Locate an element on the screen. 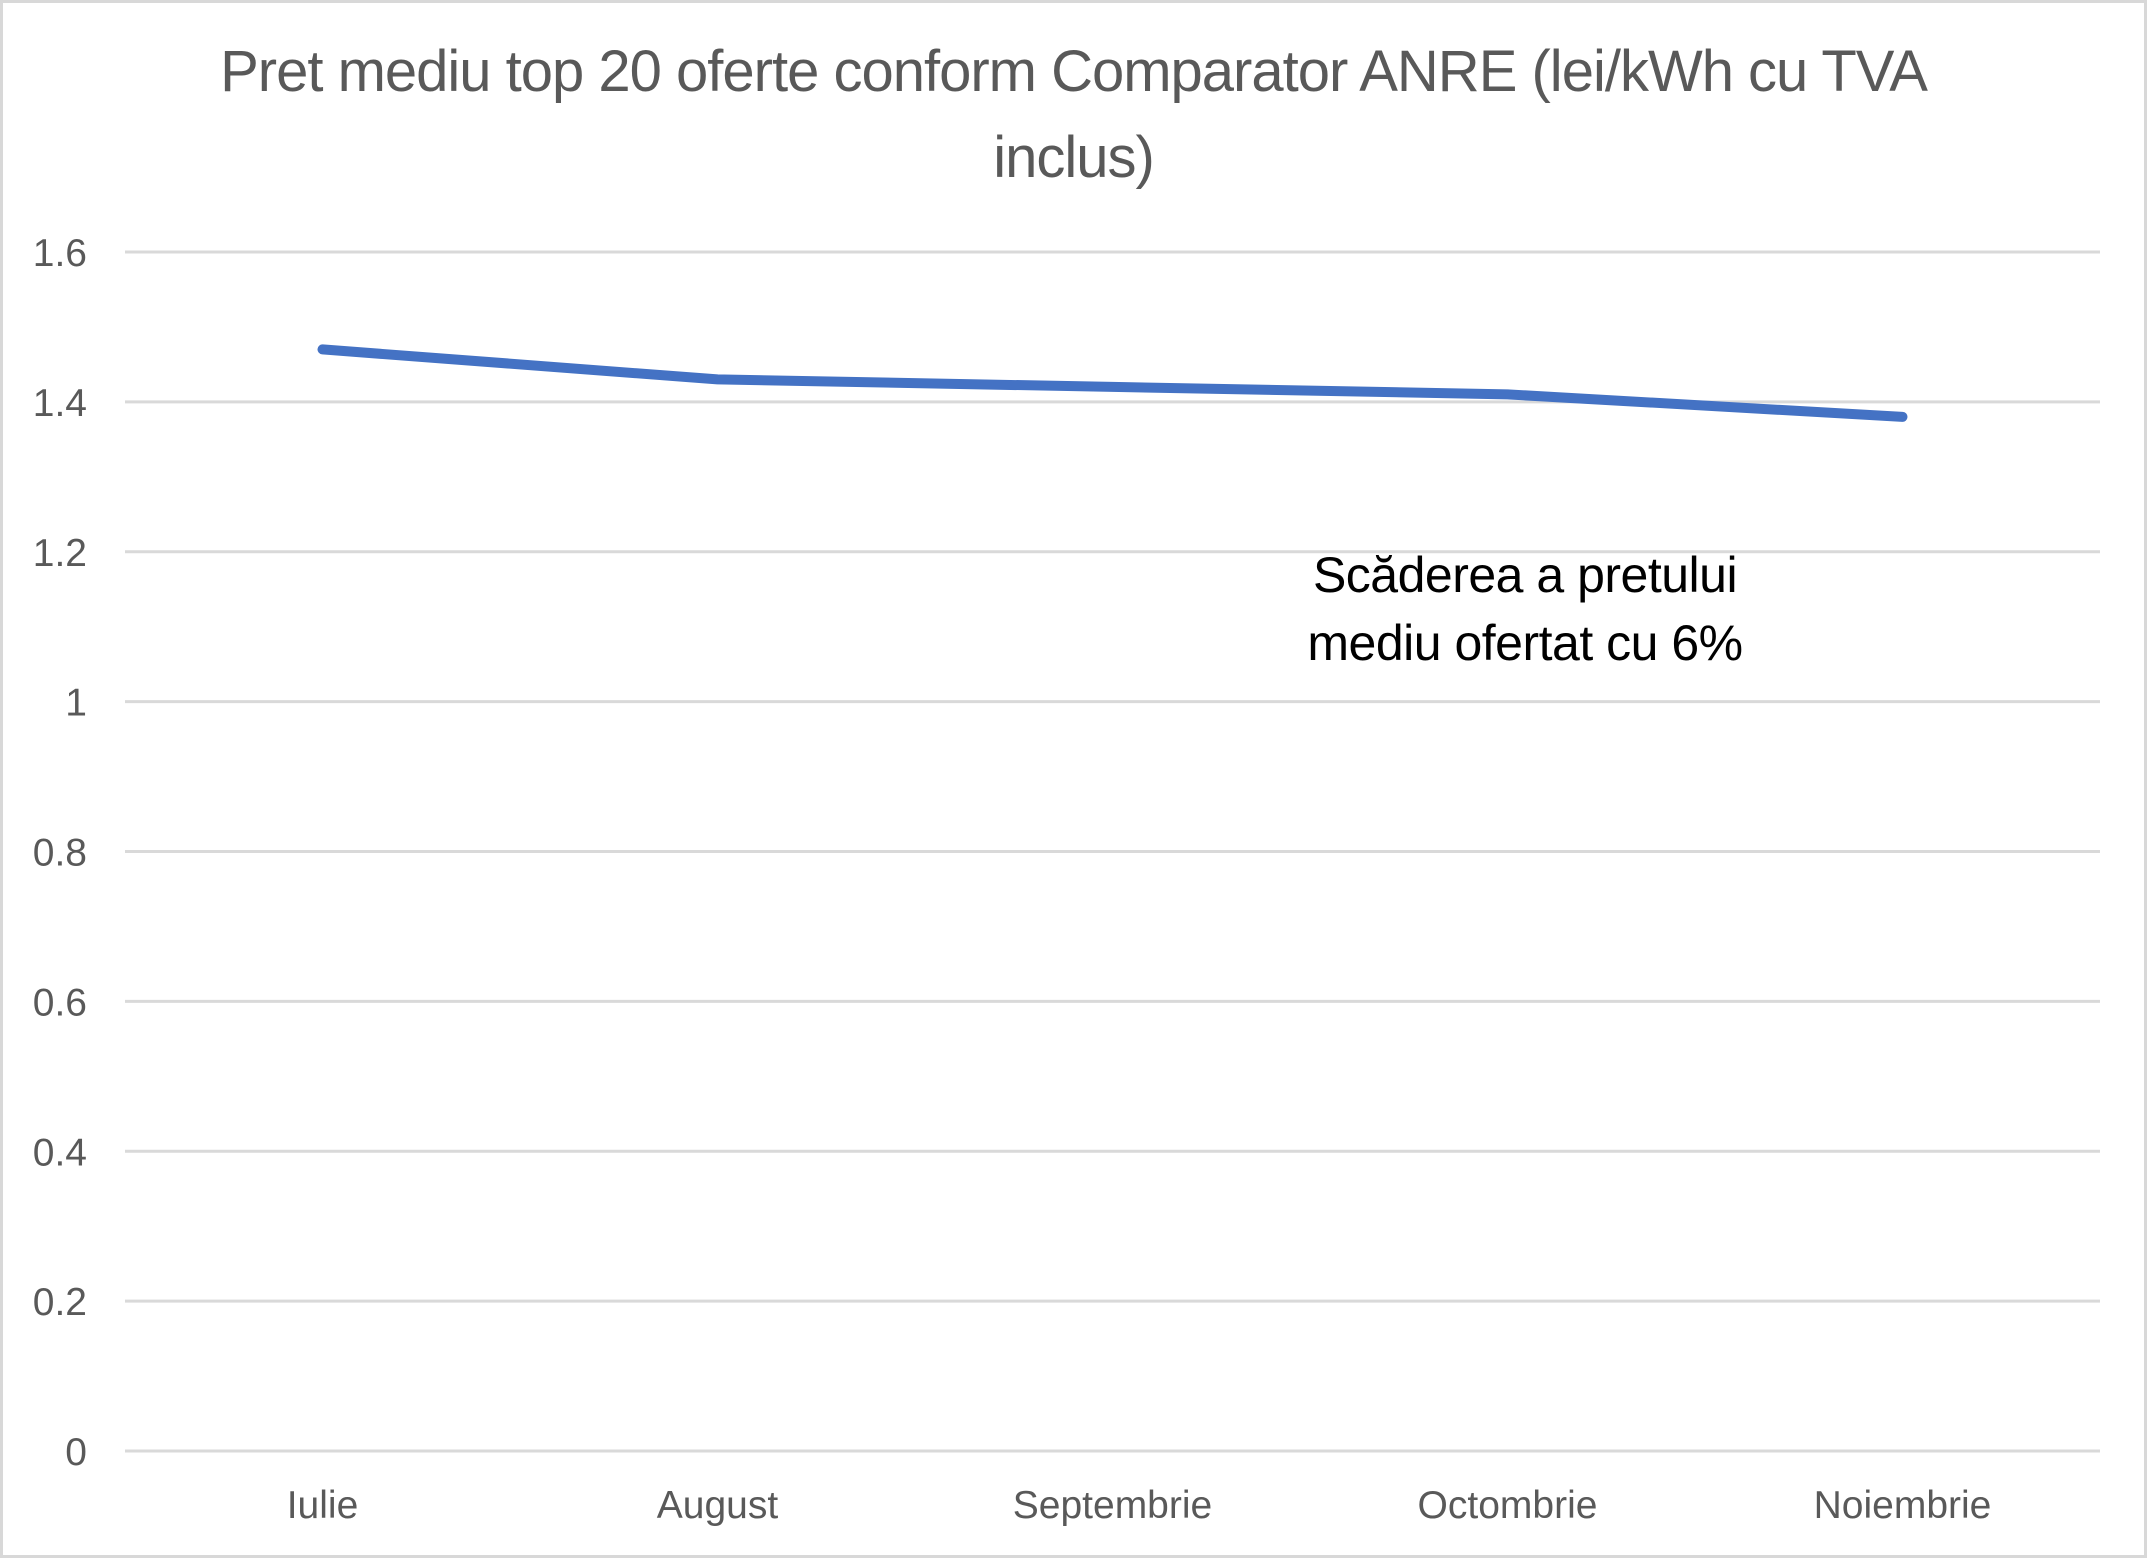  y-tick-label: 0.6 is located at coordinates (60, 1002).